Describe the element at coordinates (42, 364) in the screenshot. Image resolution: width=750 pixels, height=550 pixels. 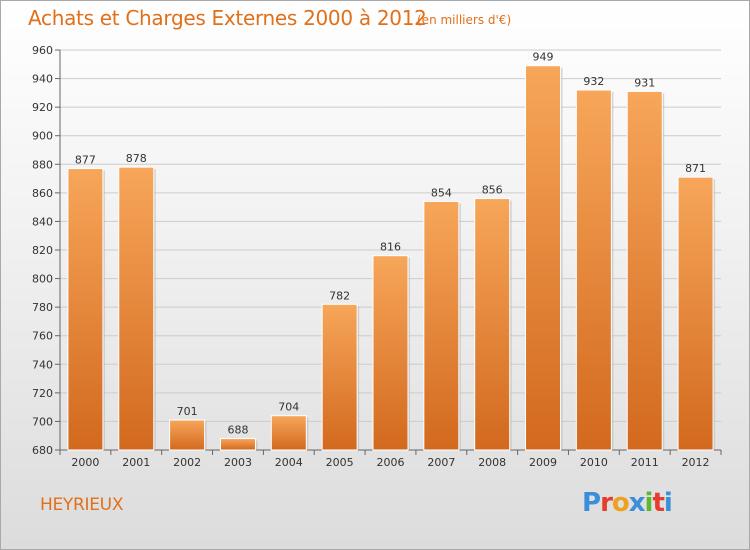
I see `y-tick-label: 740` at that location.